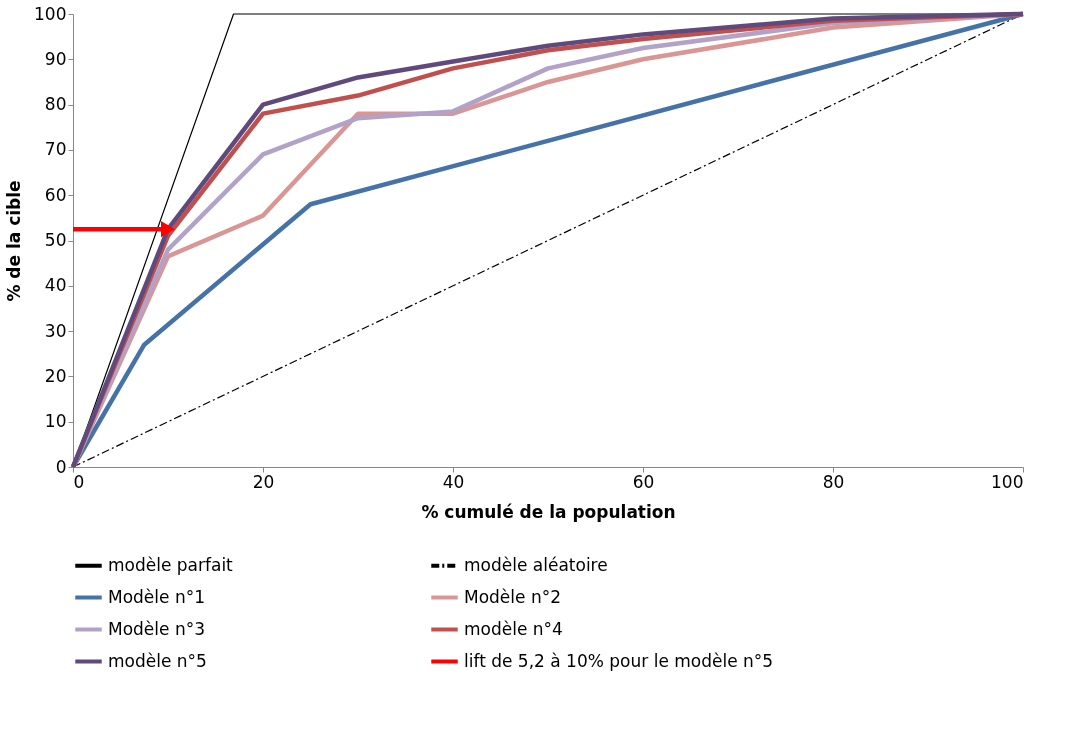 Image resolution: width=1088 pixels, height=733 pixels. What do you see at coordinates (14, 241) in the screenshot?
I see `y-axis-title: % de la cible` at bounding box center [14, 241].